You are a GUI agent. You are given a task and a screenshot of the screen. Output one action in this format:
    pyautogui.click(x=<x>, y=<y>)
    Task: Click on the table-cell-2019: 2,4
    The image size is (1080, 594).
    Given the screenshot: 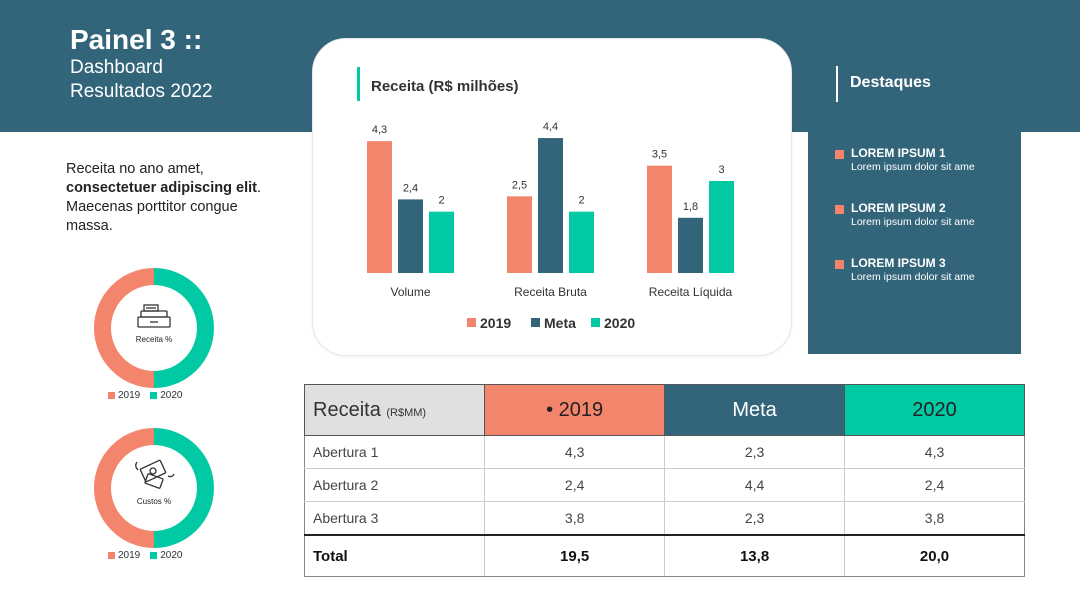 What is the action you would take?
    pyautogui.click(x=575, y=485)
    